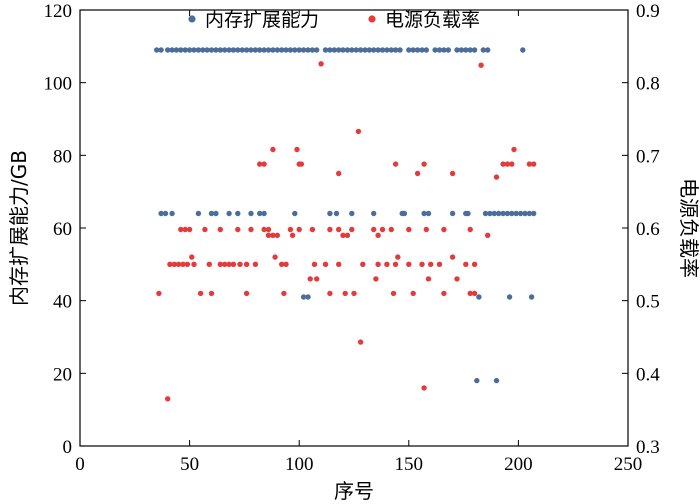  Describe the element at coordinates (648, 447) in the screenshot. I see `y-right-tick-label: 0.3` at that location.